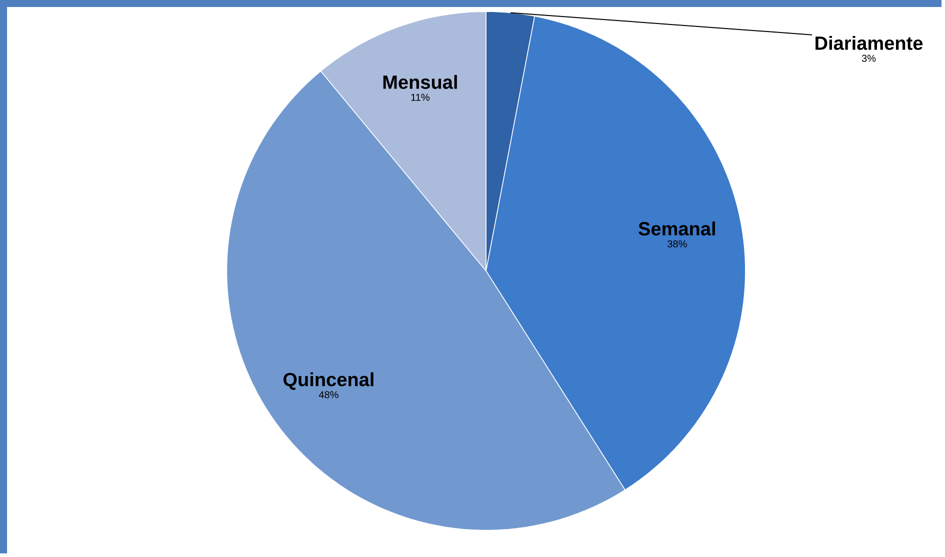 The image size is (945, 557). What do you see at coordinates (869, 43) in the screenshot?
I see `slice-label: Diariamente` at bounding box center [869, 43].